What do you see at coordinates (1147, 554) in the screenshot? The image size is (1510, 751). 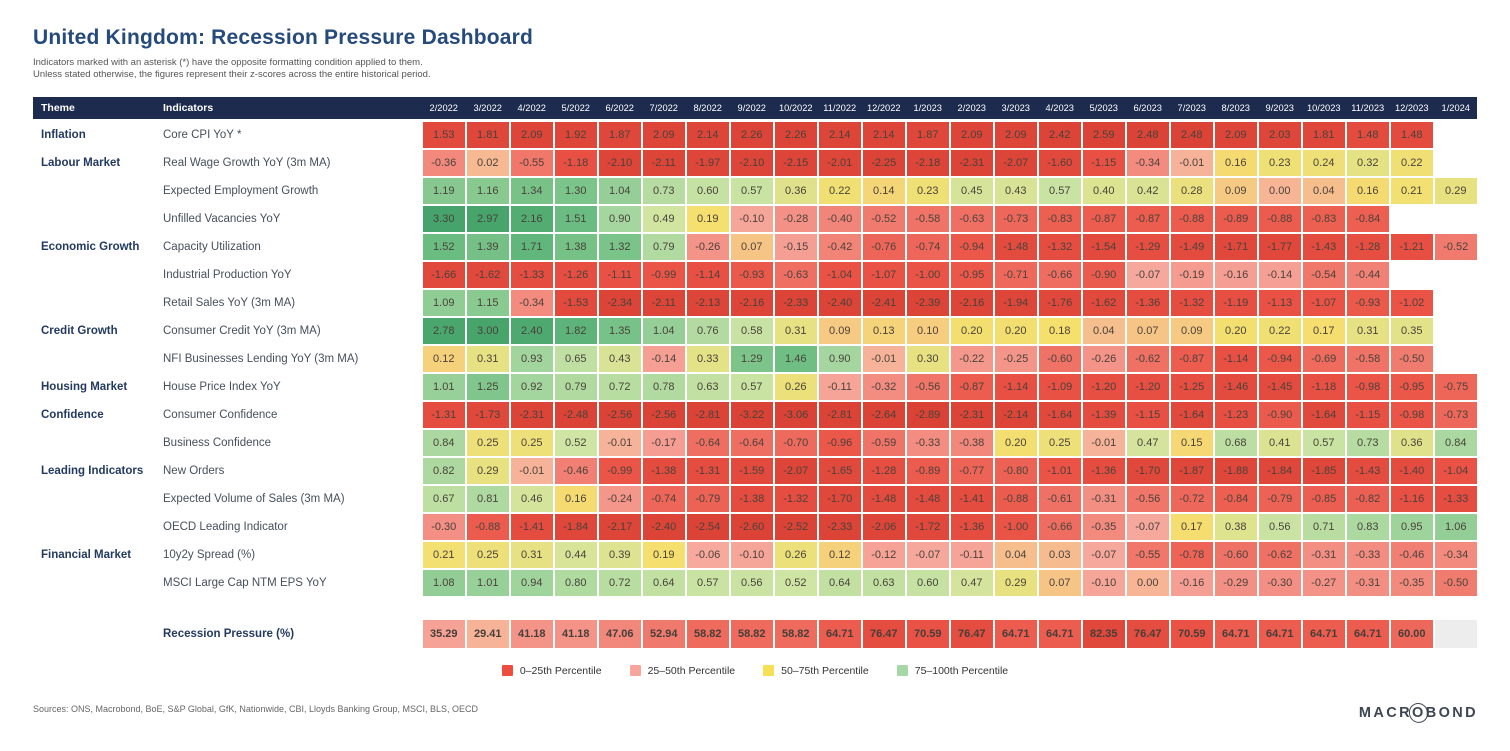 I see `heatmap-cell: -0.55` at bounding box center [1147, 554].